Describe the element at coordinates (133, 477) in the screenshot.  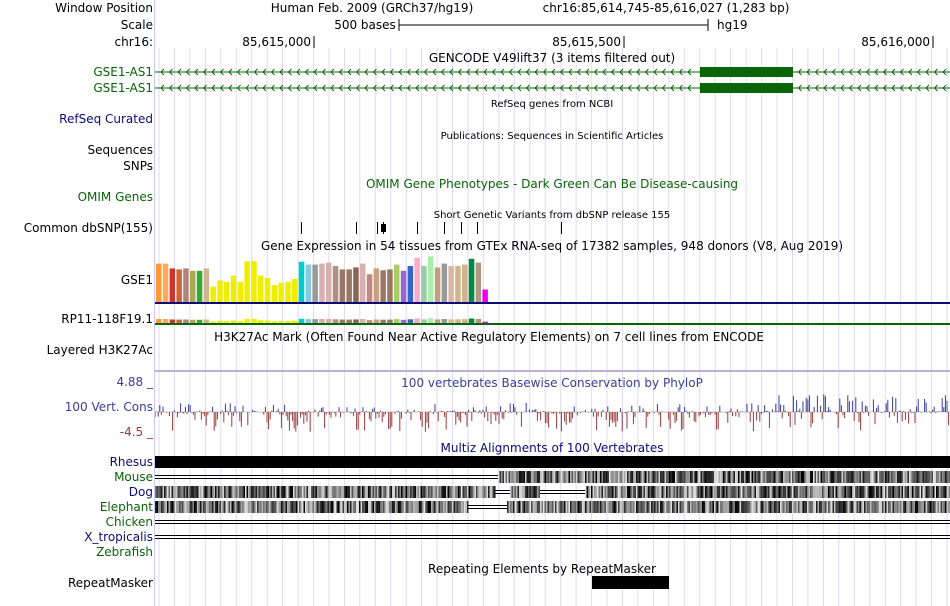
I see `multiz-species-label: Mouse` at that location.